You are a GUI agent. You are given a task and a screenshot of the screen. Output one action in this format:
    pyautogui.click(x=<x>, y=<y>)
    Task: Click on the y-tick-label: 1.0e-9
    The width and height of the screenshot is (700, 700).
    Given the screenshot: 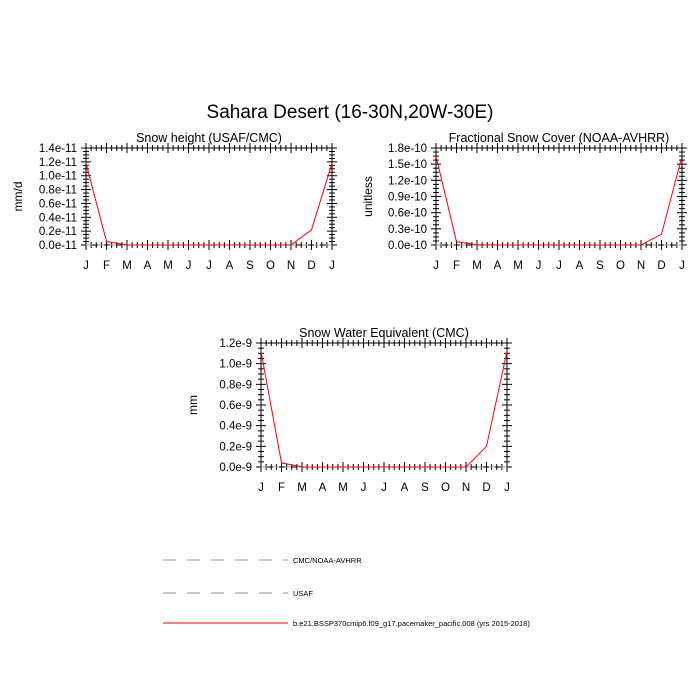 What is the action you would take?
    pyautogui.click(x=235, y=365)
    